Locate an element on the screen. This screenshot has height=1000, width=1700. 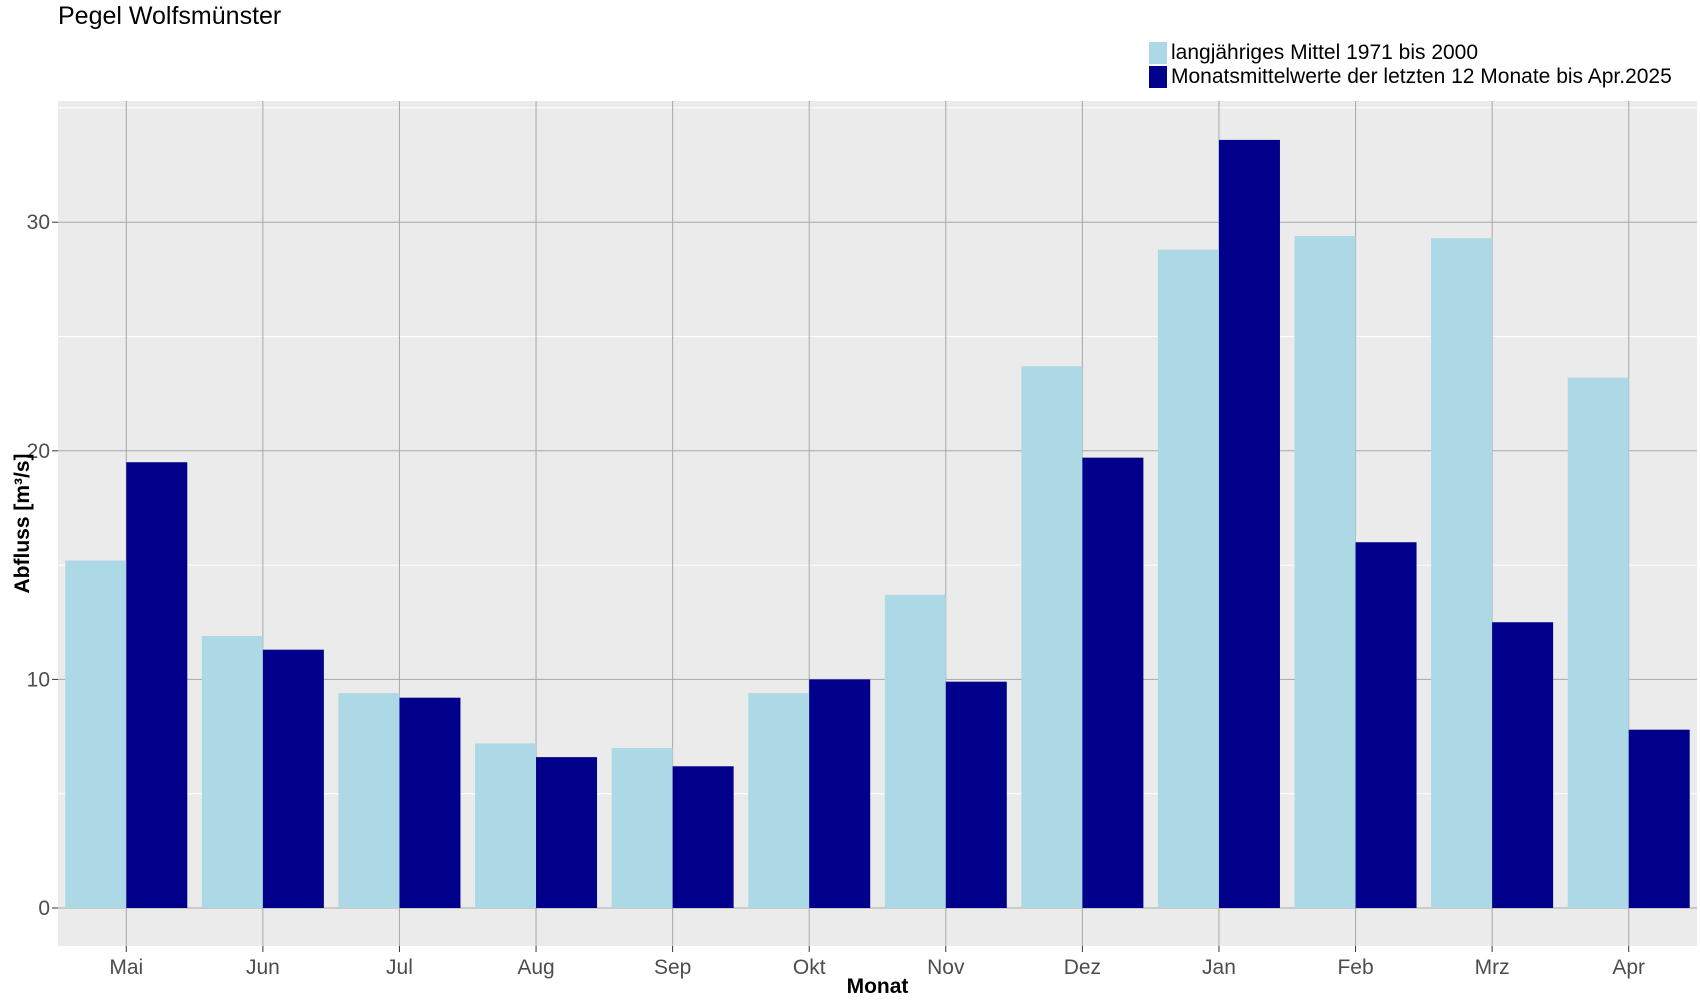
x-tick-label: Dez is located at coordinates (1082, 967).